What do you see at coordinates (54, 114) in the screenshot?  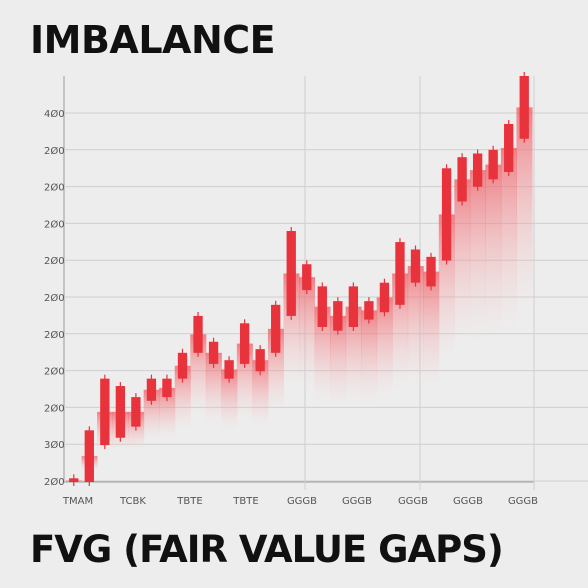 I see `y-tick-label: 4Ø0` at bounding box center [54, 114].